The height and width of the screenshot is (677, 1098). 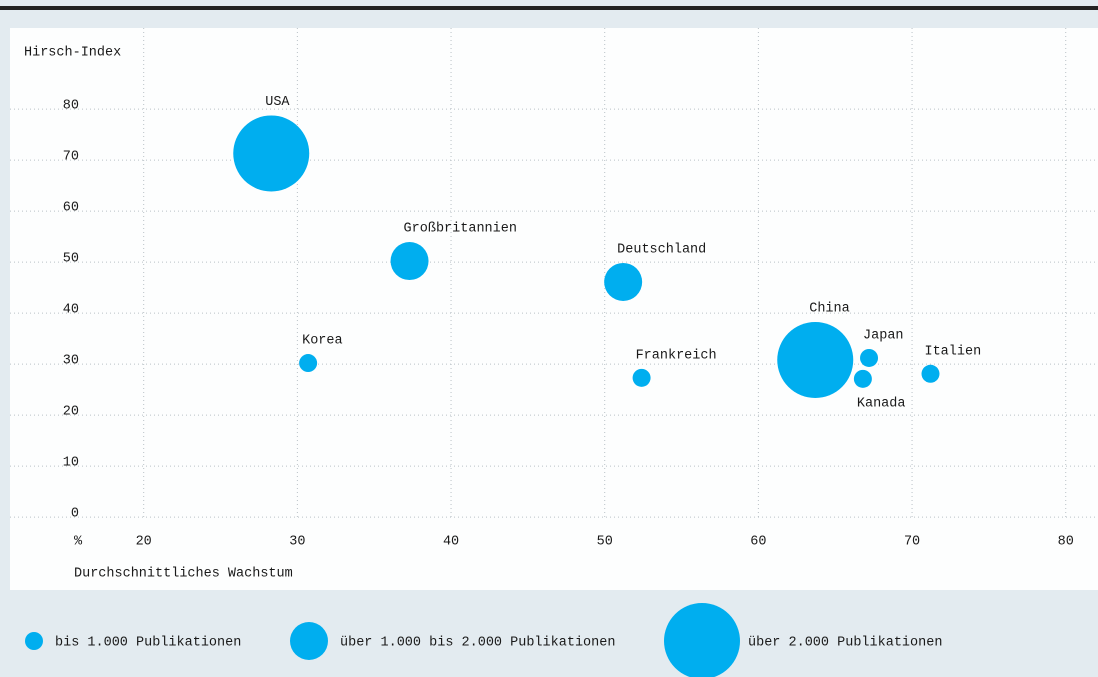 What do you see at coordinates (72, 53) in the screenshot?
I see `y-axis-title: Hirsch-Index` at bounding box center [72, 53].